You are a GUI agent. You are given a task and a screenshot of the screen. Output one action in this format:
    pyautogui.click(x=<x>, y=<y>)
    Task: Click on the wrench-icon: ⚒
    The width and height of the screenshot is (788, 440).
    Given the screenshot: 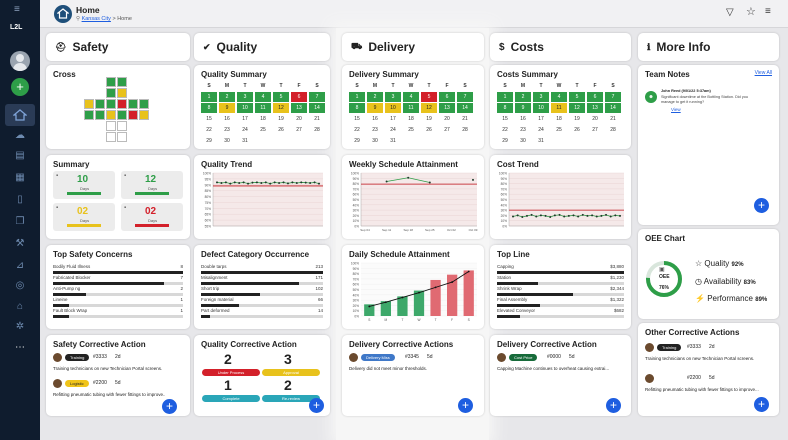 What is the action you would take?
    pyautogui.click(x=20, y=243)
    